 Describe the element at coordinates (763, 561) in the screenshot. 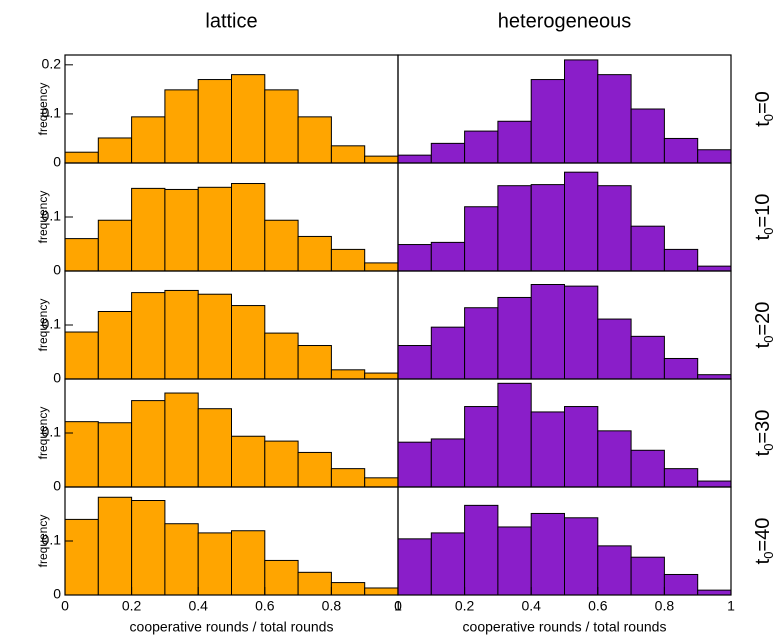

I see `row-label-part: t` at that location.